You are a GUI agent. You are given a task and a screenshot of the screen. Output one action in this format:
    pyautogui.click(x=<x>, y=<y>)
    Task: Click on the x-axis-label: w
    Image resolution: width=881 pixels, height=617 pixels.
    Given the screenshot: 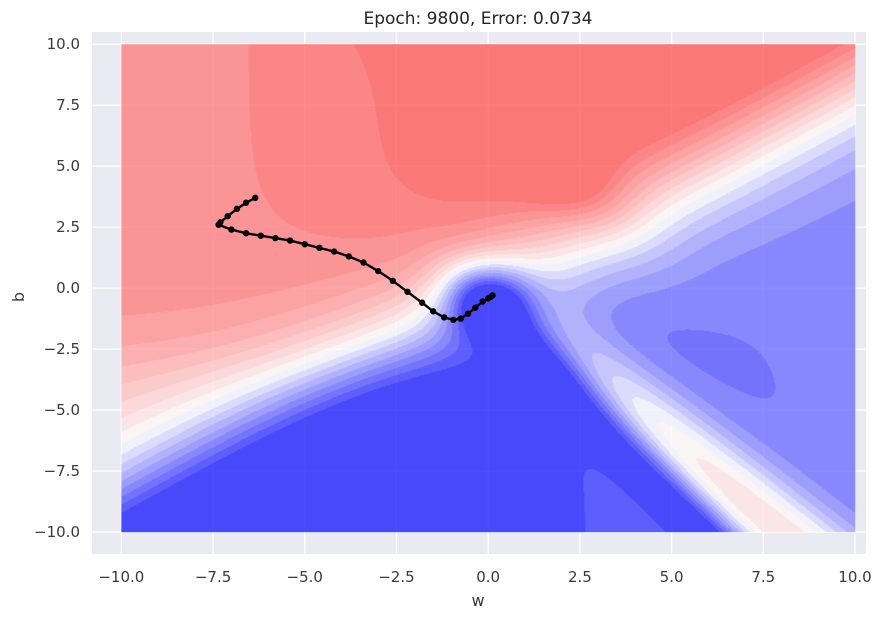 What is the action you would take?
    pyautogui.click(x=477, y=600)
    